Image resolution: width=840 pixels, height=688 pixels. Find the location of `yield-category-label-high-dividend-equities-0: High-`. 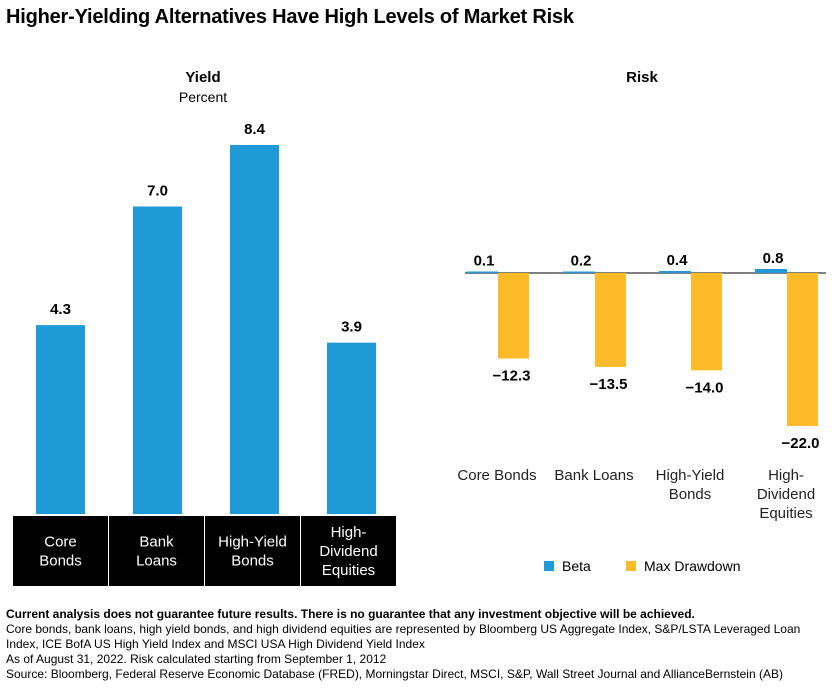

yield-category-label-high-dividend-equities-0: High- is located at coordinates (349, 532).